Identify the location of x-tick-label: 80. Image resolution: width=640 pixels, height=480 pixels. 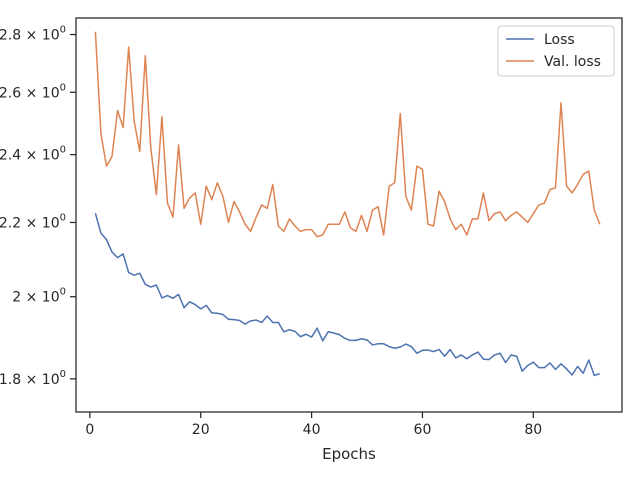
(533, 430).